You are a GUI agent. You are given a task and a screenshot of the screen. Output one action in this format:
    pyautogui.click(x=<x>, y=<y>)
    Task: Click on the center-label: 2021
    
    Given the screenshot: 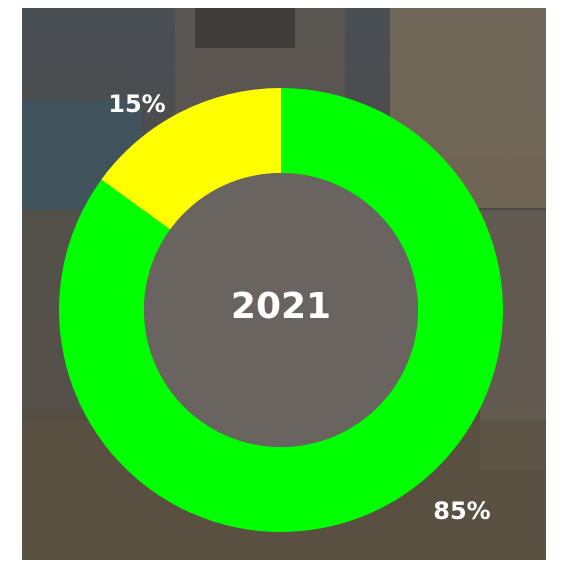 What is the action you would take?
    pyautogui.click(x=281, y=306)
    